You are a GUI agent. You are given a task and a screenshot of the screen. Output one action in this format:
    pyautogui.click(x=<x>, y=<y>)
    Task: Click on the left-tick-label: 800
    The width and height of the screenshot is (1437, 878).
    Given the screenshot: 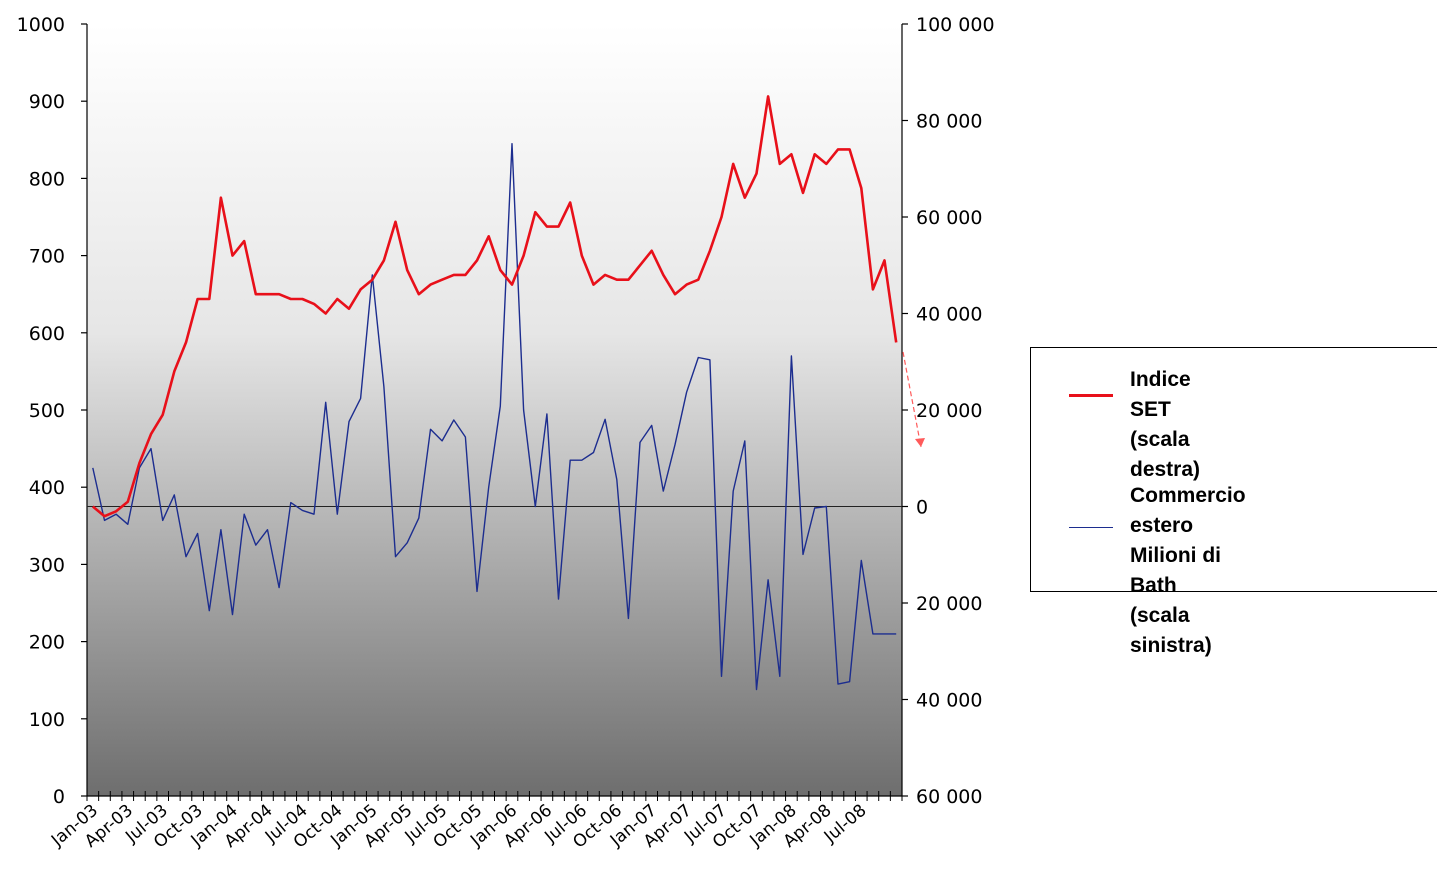 What is the action you would take?
    pyautogui.click(x=47, y=179)
    